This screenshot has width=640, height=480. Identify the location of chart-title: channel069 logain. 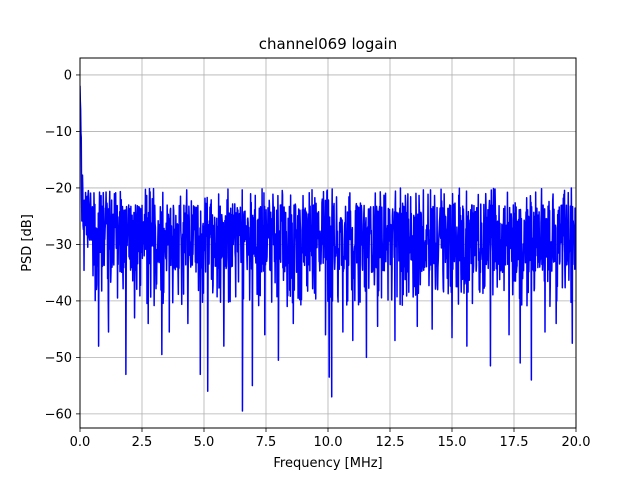
(328, 44).